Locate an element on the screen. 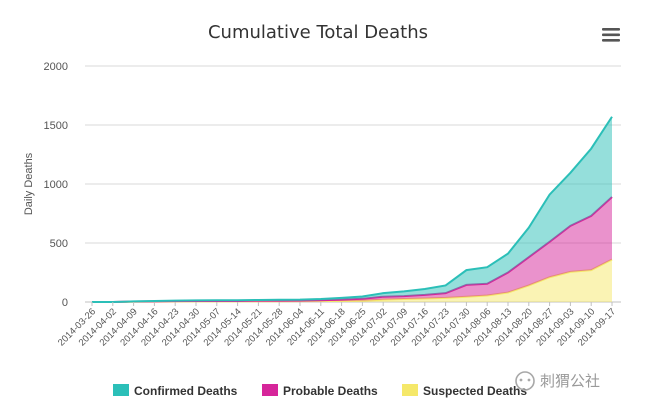 The image size is (649, 410). watermark-text: 刺猬公社 is located at coordinates (570, 381).